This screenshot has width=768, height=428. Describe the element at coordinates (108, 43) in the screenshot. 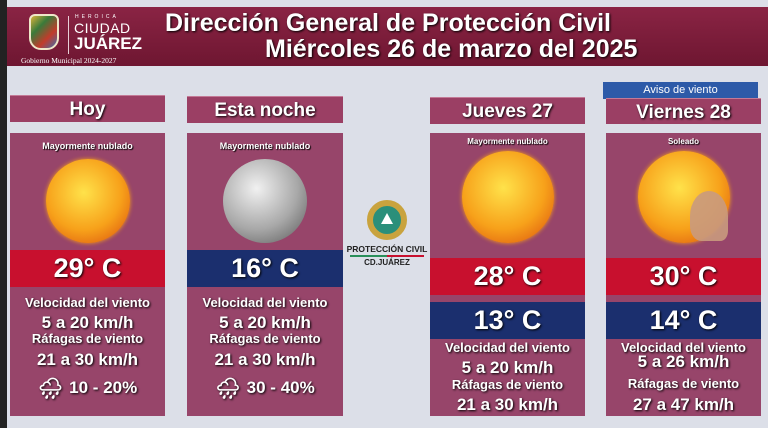

I see `logo-juarez: JUÁREZ` at that location.